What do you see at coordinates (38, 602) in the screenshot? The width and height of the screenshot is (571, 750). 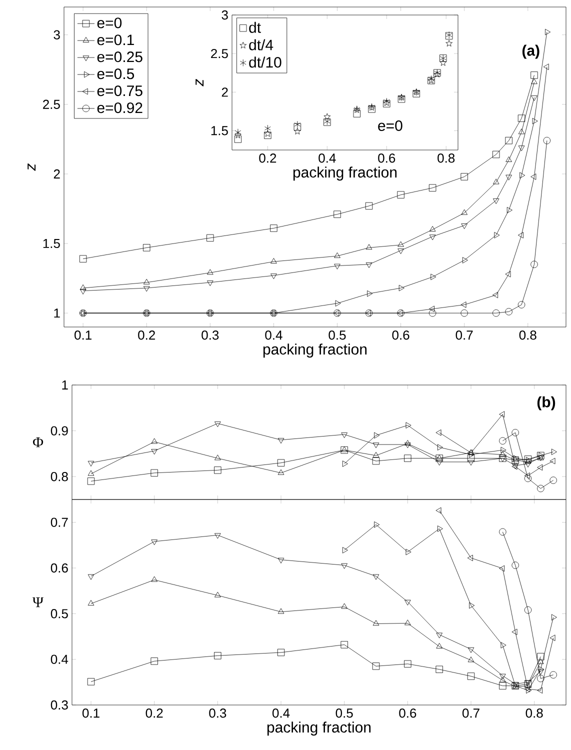 I see `y-axis-title: Ψ` at bounding box center [38, 602].